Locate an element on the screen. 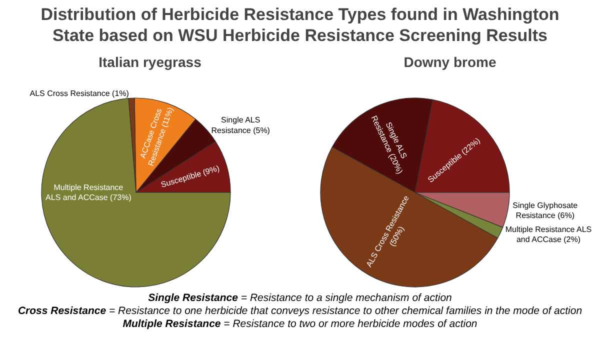 This screenshot has width=600, height=342. text: Multiple Resistance = Resistance to two or more herbicide modes of action is located at coordinates (300, 324).